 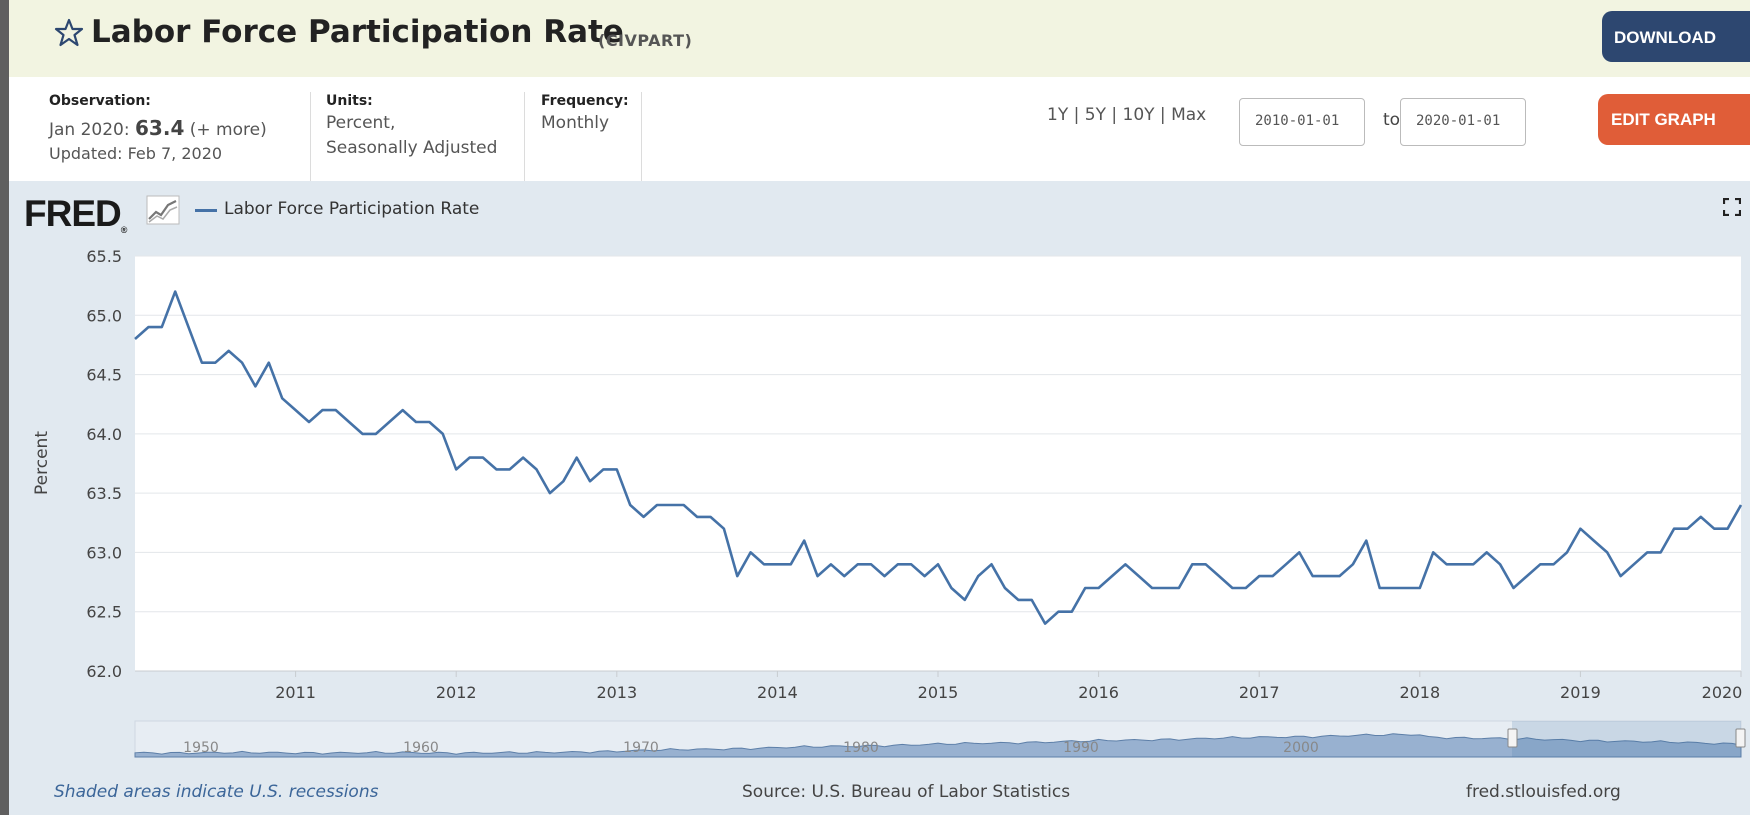 What do you see at coordinates (1674, 119) in the screenshot?
I see `edit-graph-button: EDIT GRAPH` at bounding box center [1674, 119].